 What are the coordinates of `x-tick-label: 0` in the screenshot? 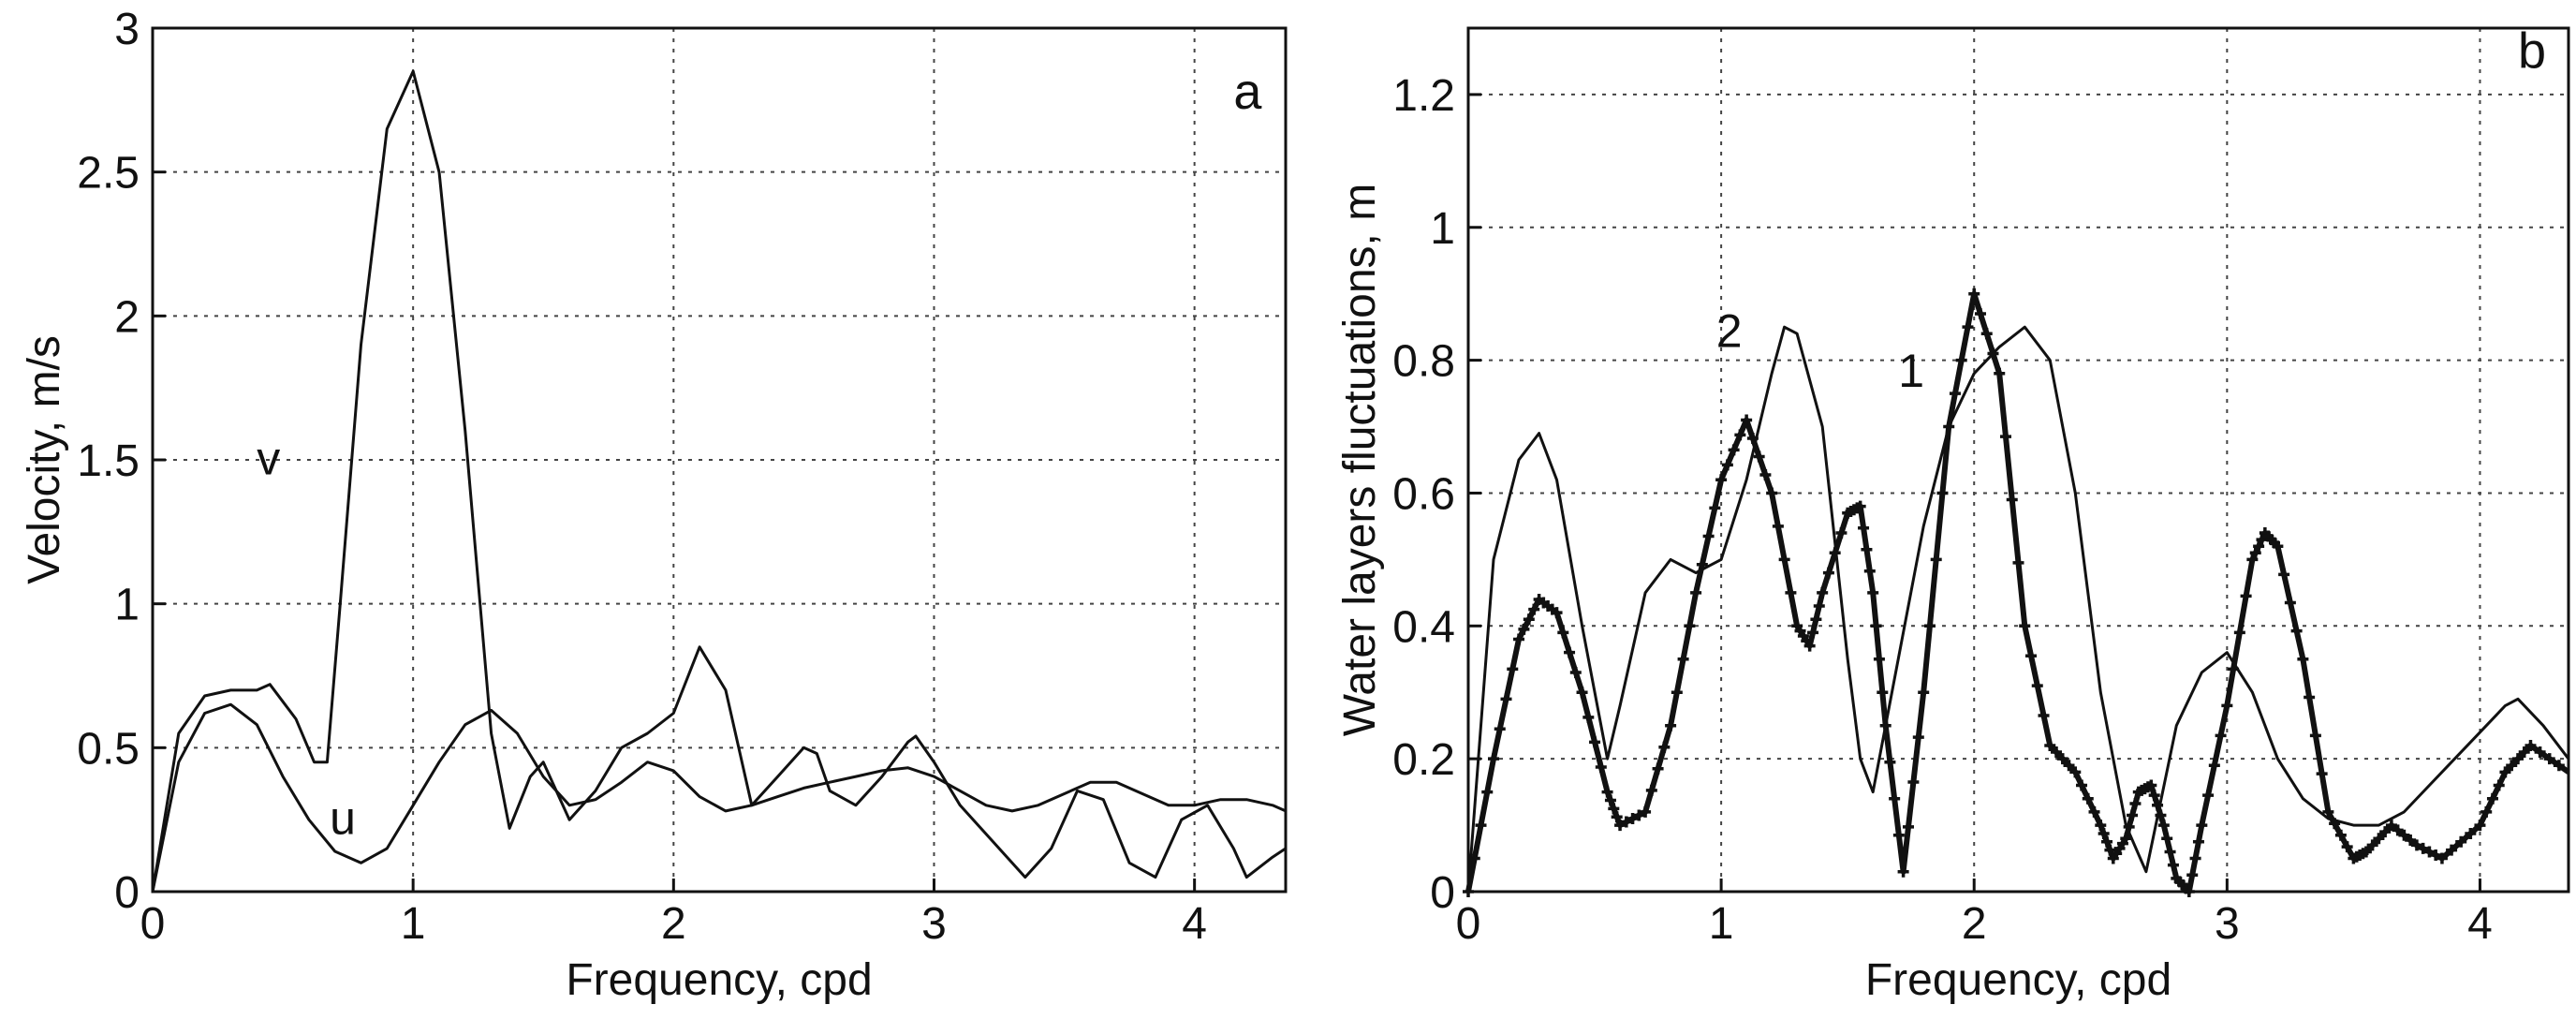 It's located at (153, 924).